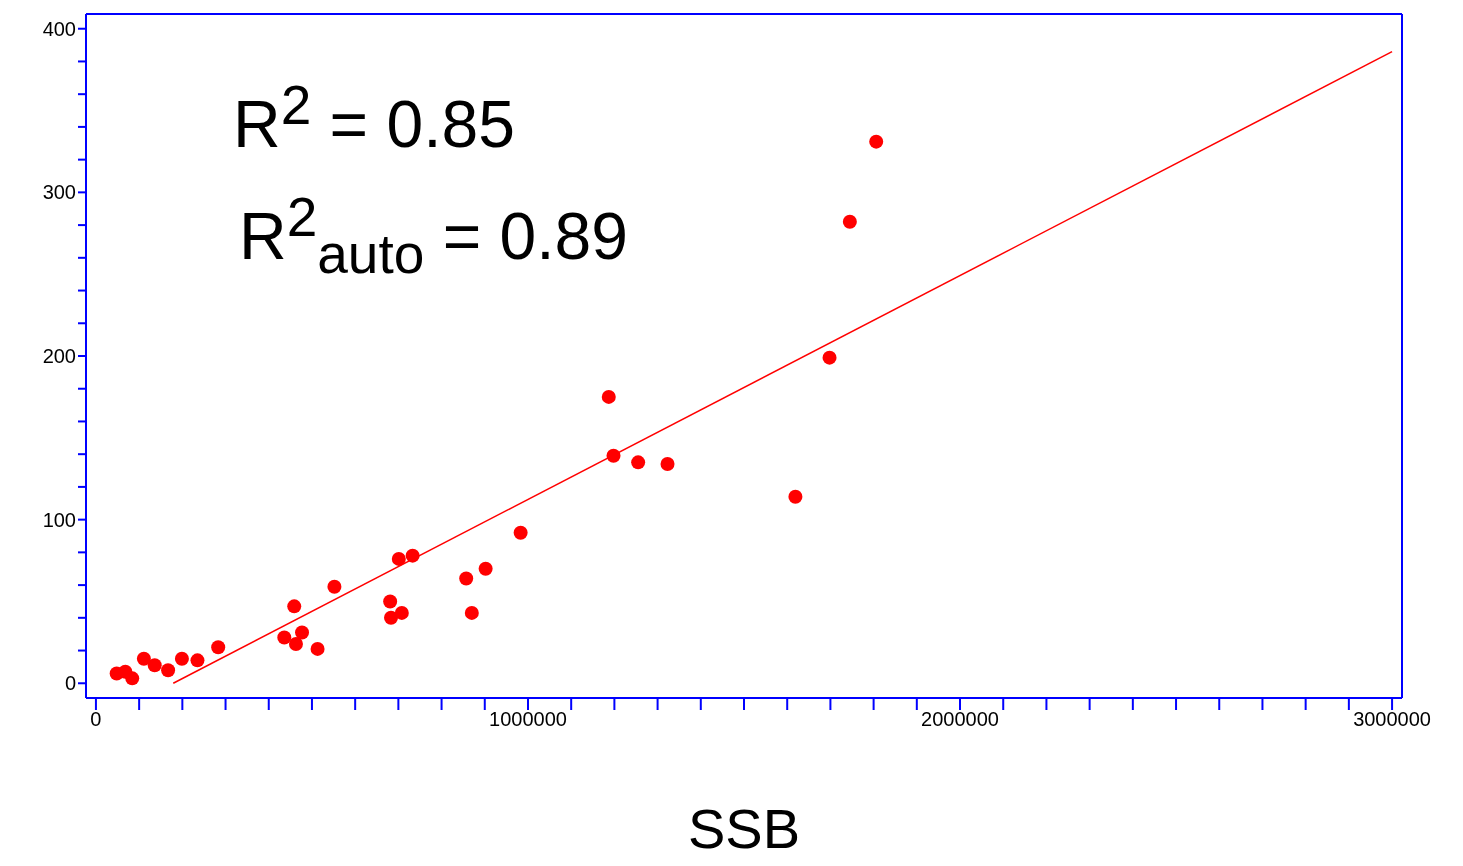 The image size is (1463, 866). Describe the element at coordinates (960, 719) in the screenshot. I see `x-tick-label: 2000000` at that location.